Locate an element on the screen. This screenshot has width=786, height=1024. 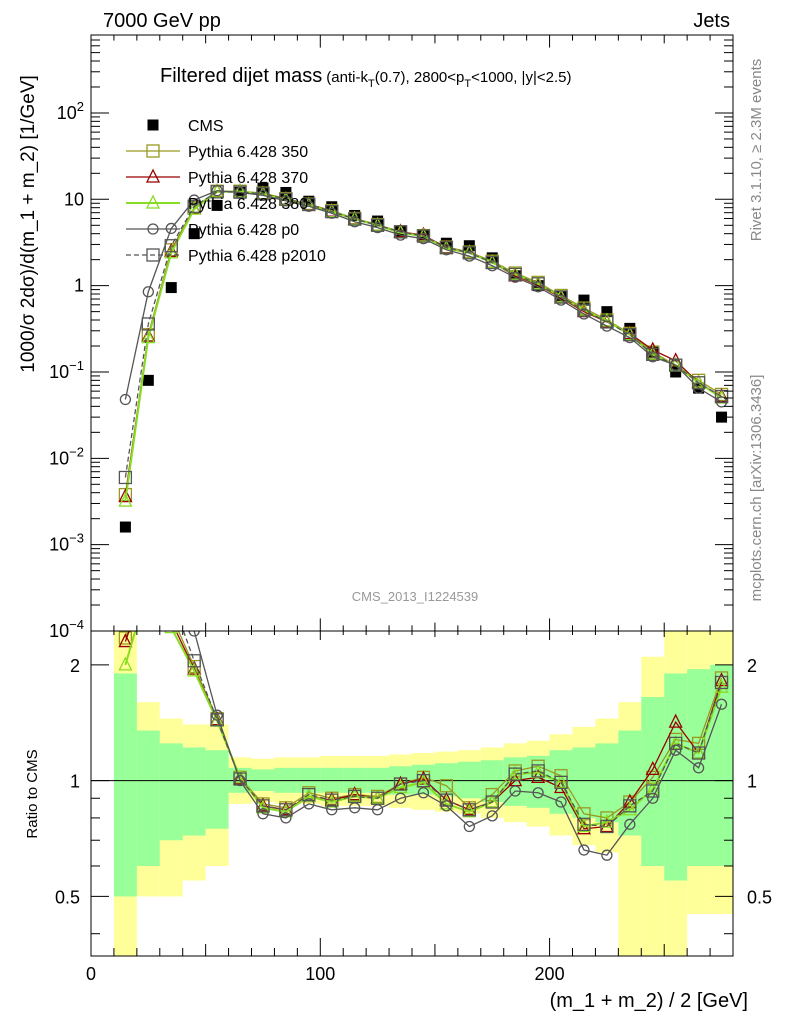
x-tick-label: 100 is located at coordinates (320, 974).